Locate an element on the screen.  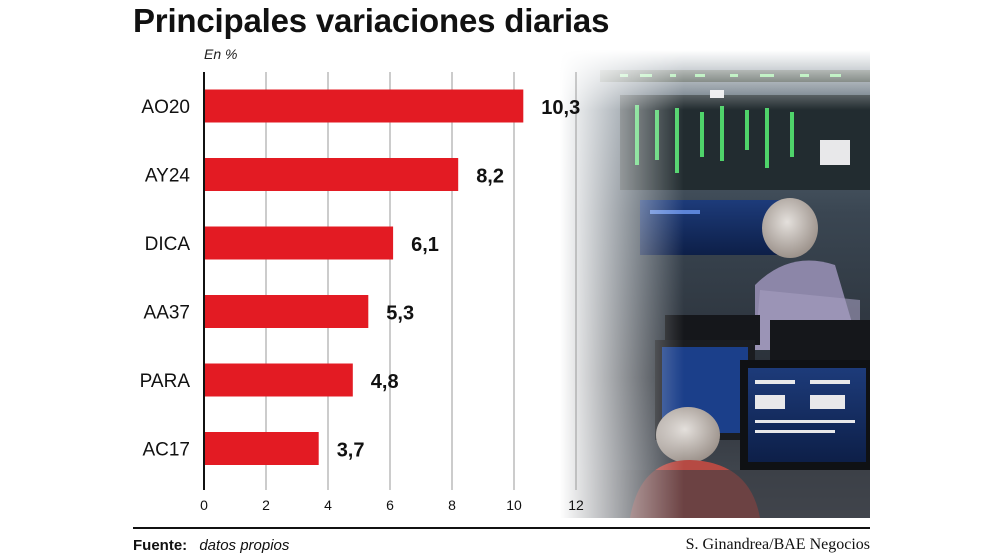
x-tick-label: 10 is located at coordinates (514, 505).